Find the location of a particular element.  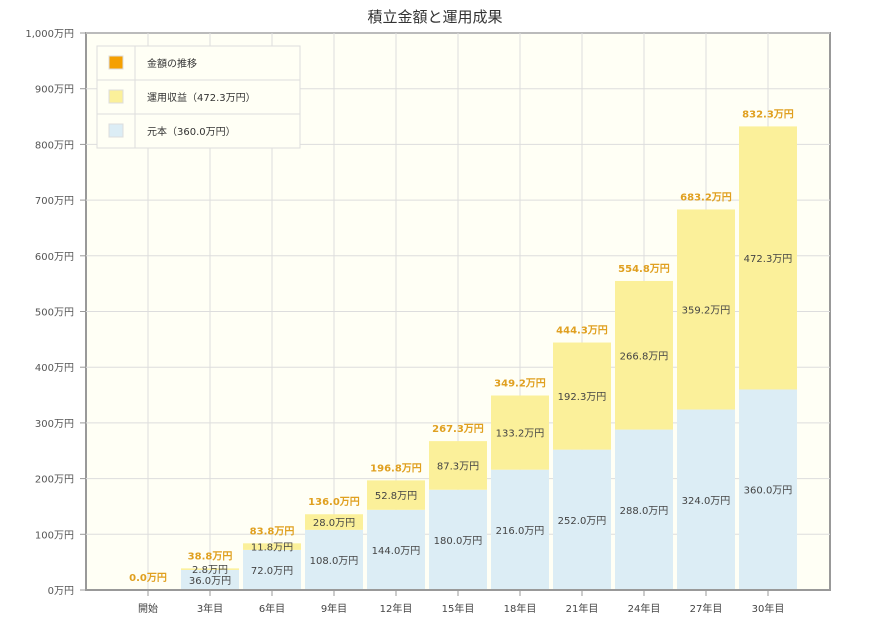

bar-value-label: 360.0万円 is located at coordinates (768, 491).